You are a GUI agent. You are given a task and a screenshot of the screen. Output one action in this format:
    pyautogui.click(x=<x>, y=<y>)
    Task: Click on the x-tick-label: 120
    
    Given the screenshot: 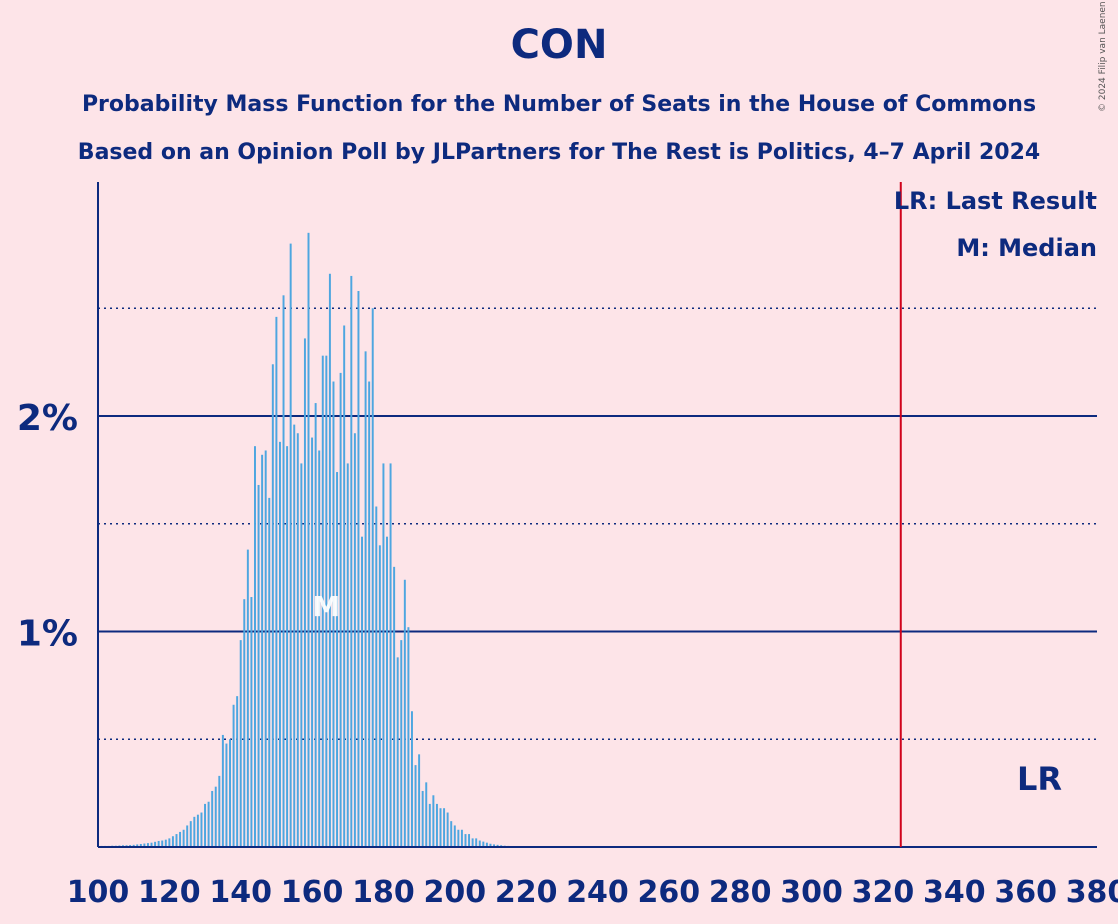 What is the action you would take?
    pyautogui.click(x=169, y=892)
    